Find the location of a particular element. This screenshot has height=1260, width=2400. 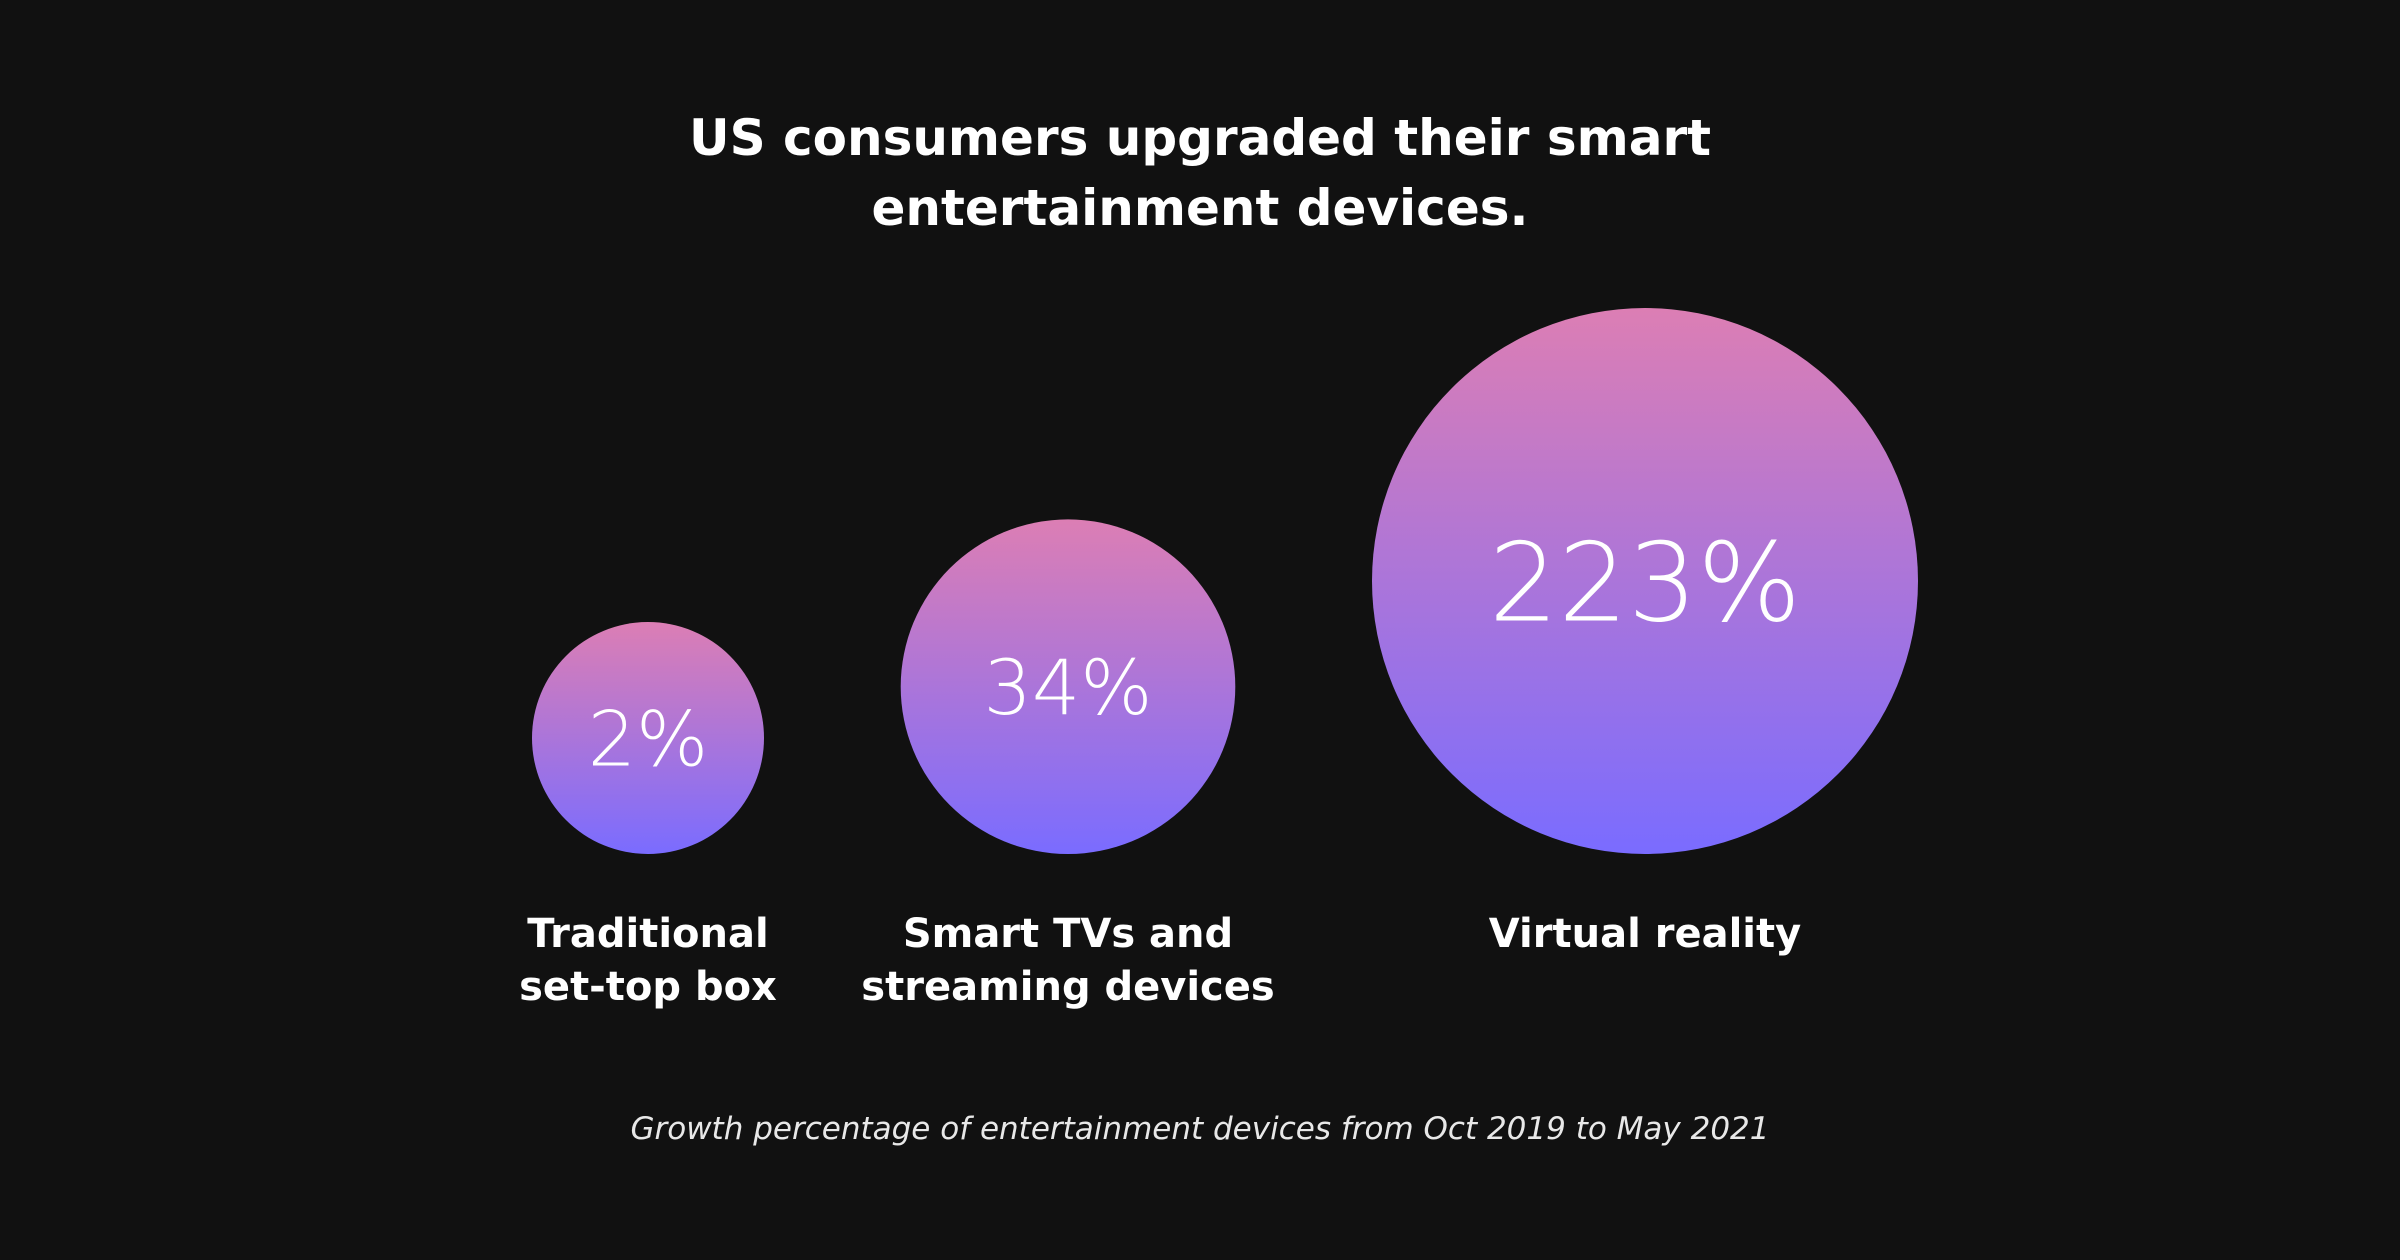

category-label: set-top box is located at coordinates (648, 987).